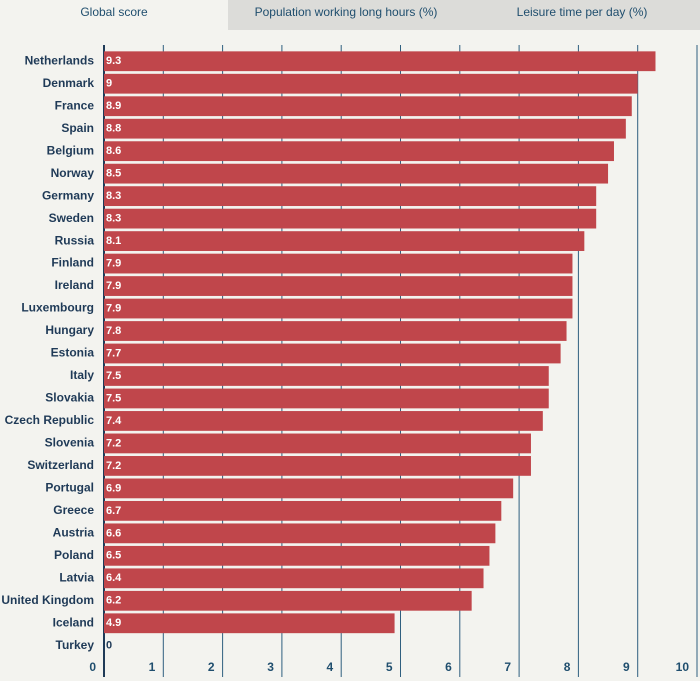 The height and width of the screenshot is (681, 700). I want to click on value-label: 7.7, so click(113, 353).